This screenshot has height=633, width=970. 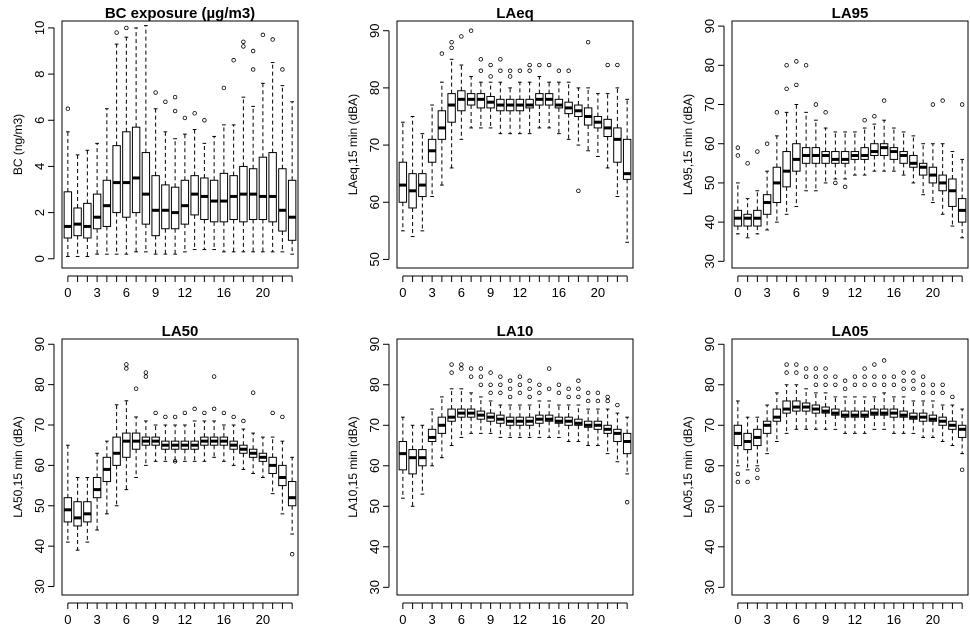 I want to click on x-tick-label: 12, so click(x=520, y=292).